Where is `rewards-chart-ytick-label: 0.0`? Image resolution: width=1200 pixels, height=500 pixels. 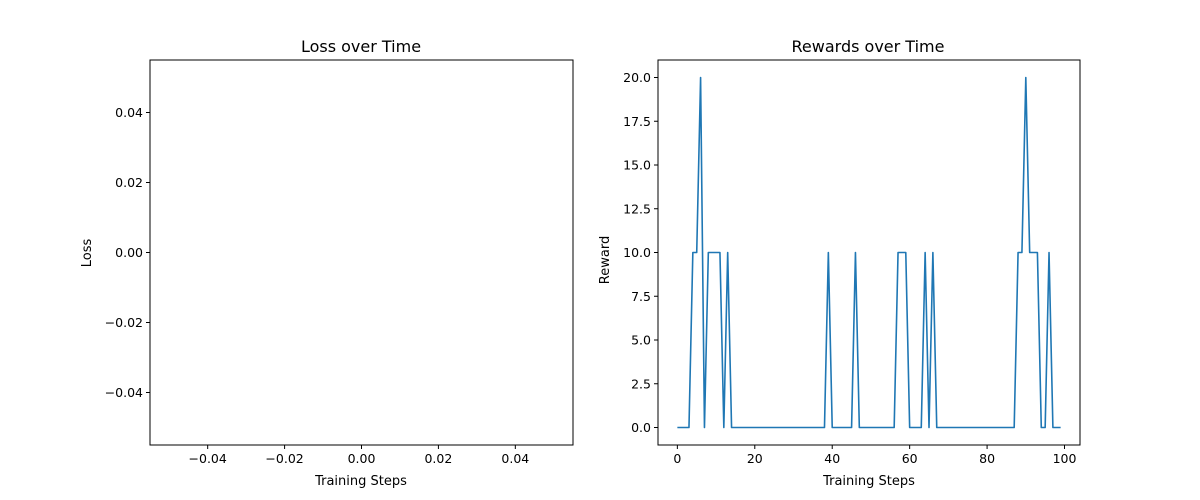
rewards-chart-ytick-label: 0.0 is located at coordinates (641, 427).